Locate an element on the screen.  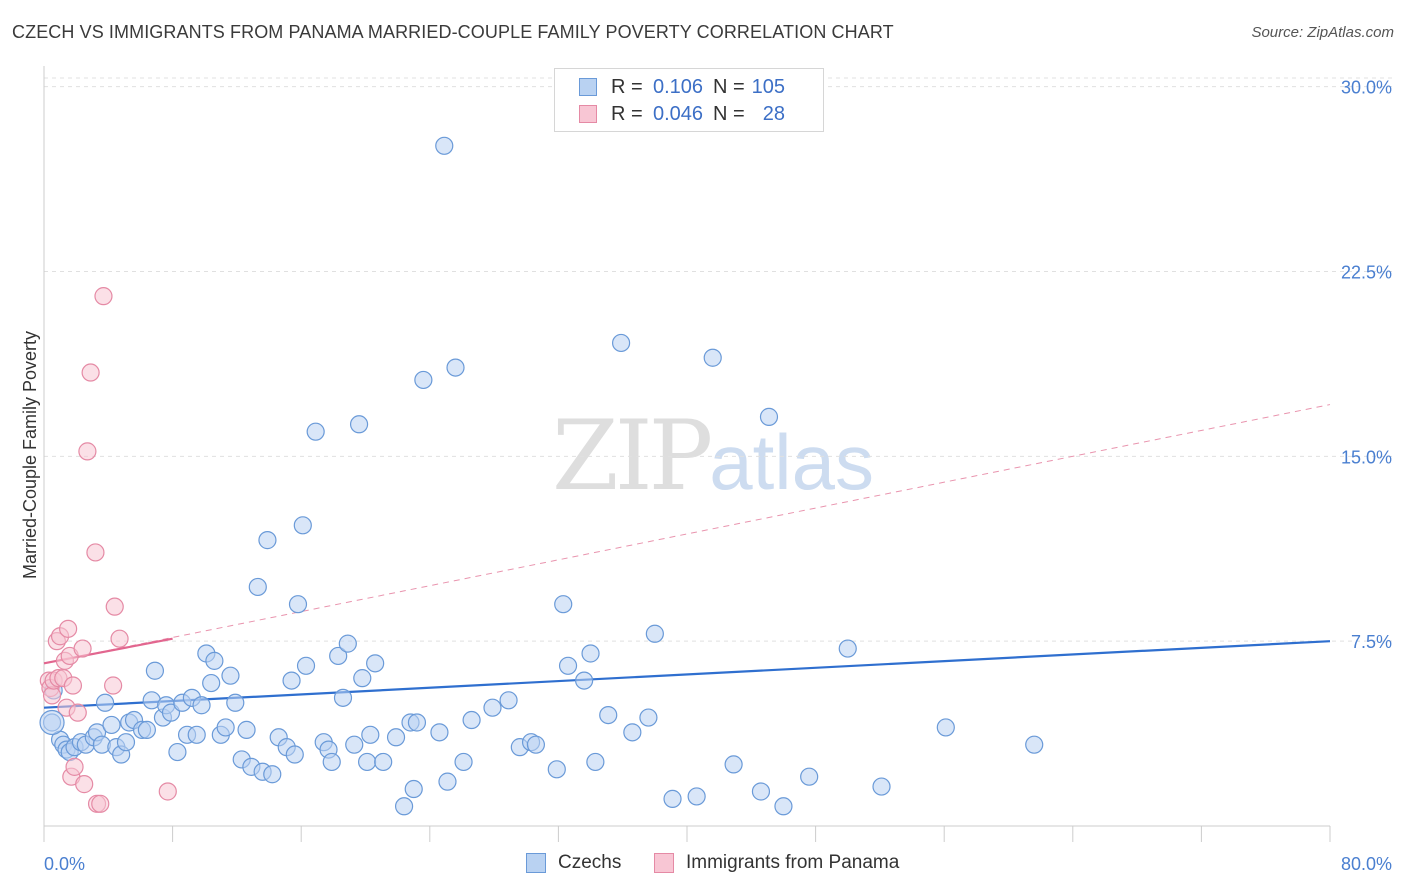
legend-row-panama: R = 0.046 N = 28 is located at coordinates (682, 114).